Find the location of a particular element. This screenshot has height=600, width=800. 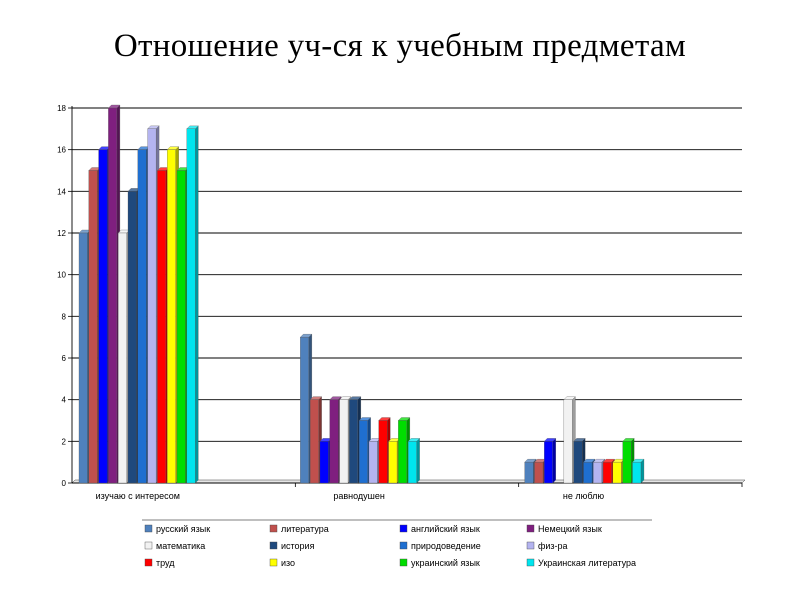

legend-item: физ-ра is located at coordinates (547, 546).